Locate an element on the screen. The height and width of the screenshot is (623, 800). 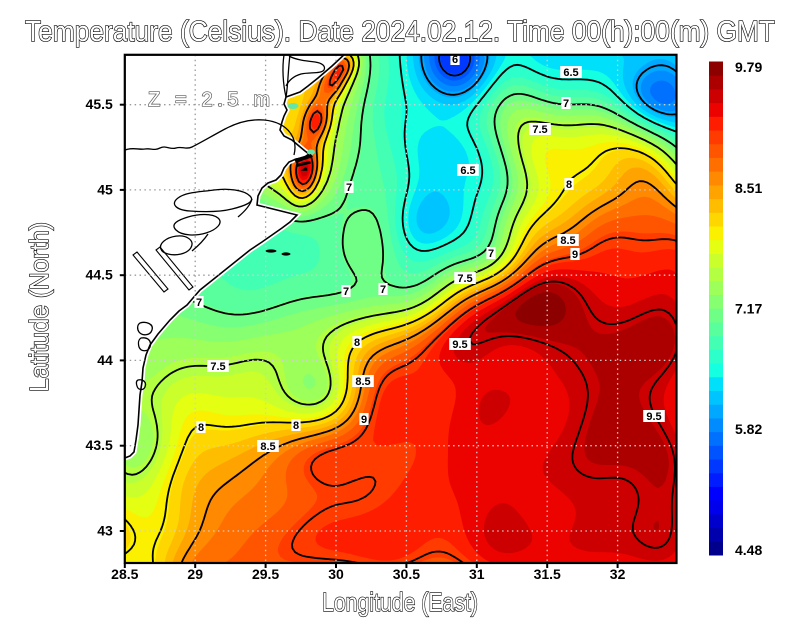
svg-text: 8.51 is located at coordinates (748, 188).